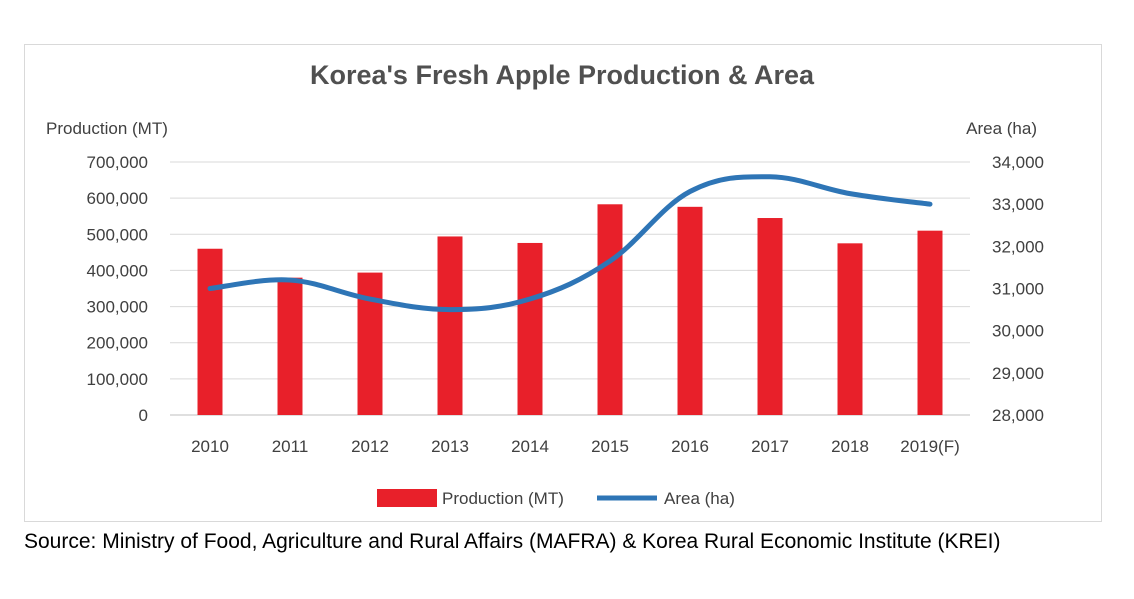 The image size is (1134, 599). I want to click on y-right-tick-label: 30,000, so click(1018, 331).